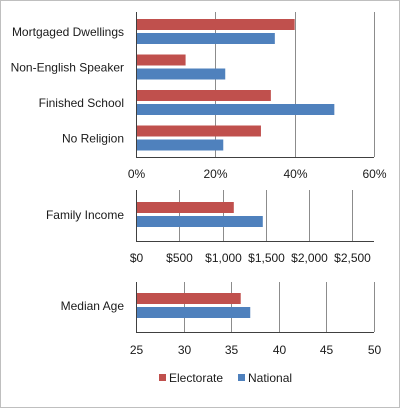 The width and height of the screenshot is (400, 408). What do you see at coordinates (280, 350) in the screenshot?
I see `x-tick-label: 40` at bounding box center [280, 350].